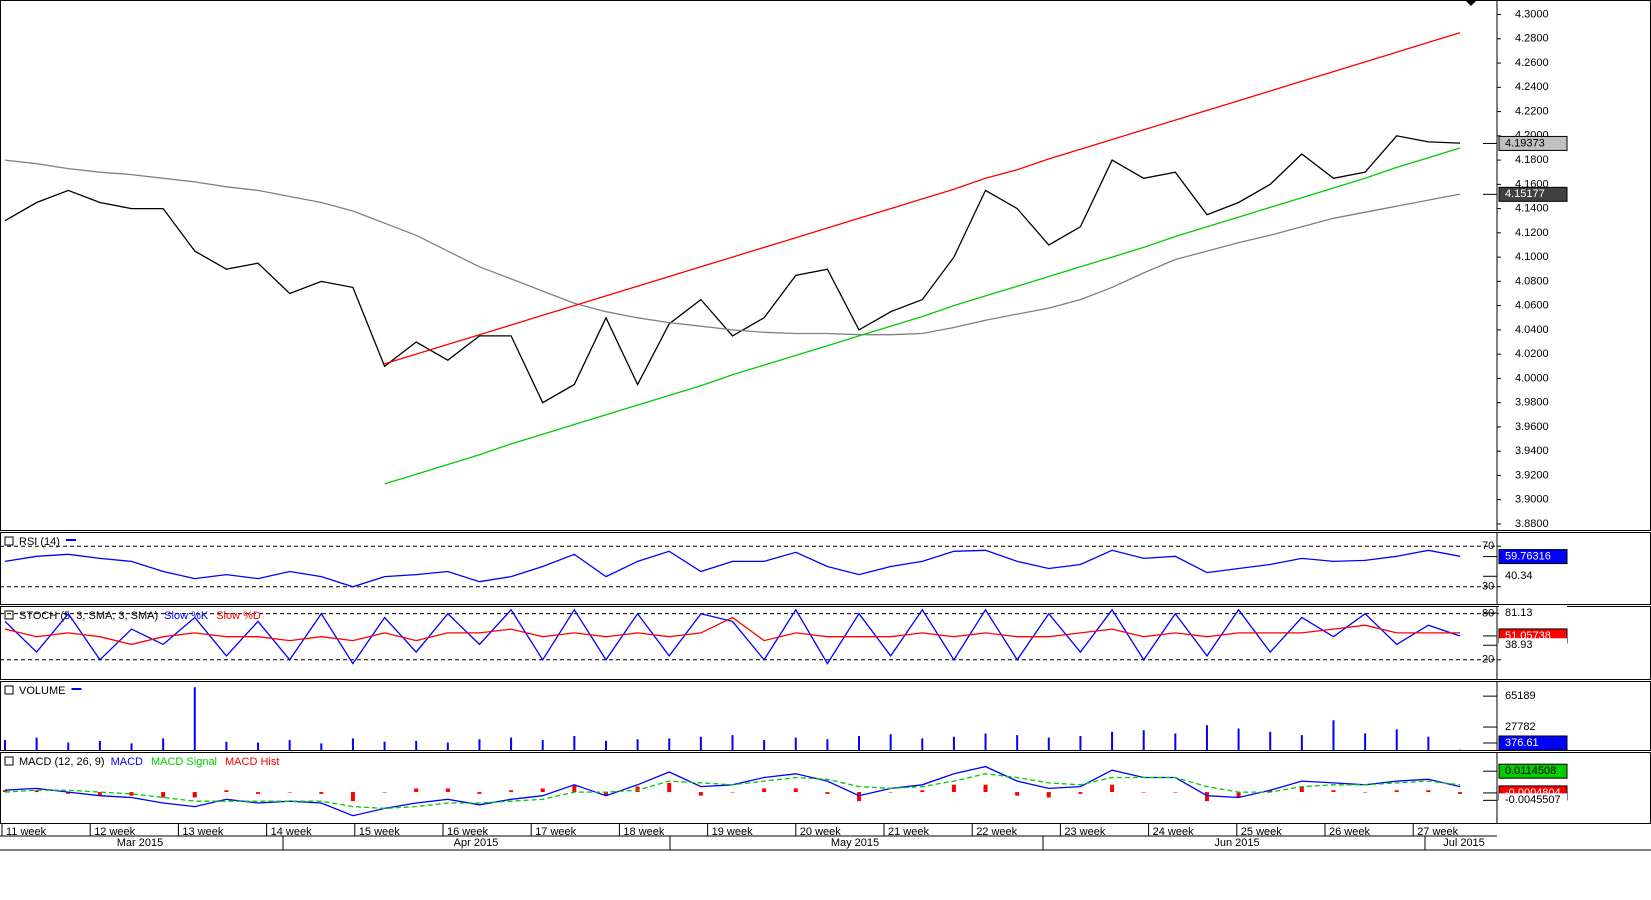 Image resolution: width=1651 pixels, height=900 pixels. What do you see at coordinates (1532, 378) in the screenshot?
I see `y-tick-label: 4.0000` at bounding box center [1532, 378].